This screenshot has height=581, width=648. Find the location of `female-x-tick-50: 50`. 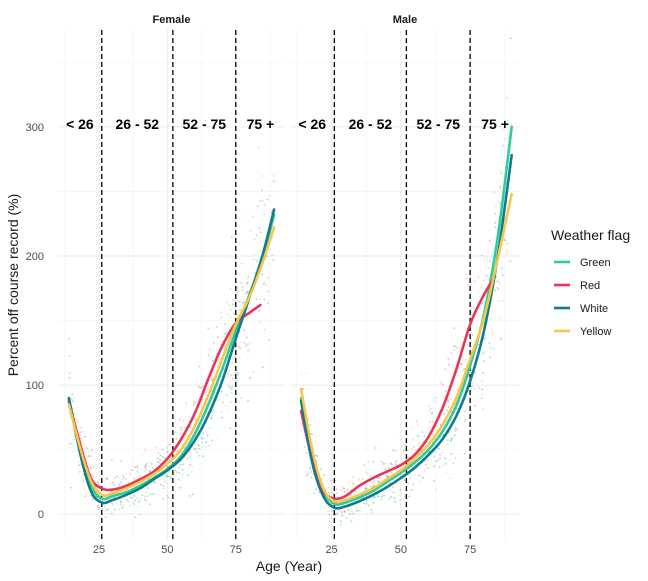

female-x-tick-50: 50 is located at coordinates (167, 550).